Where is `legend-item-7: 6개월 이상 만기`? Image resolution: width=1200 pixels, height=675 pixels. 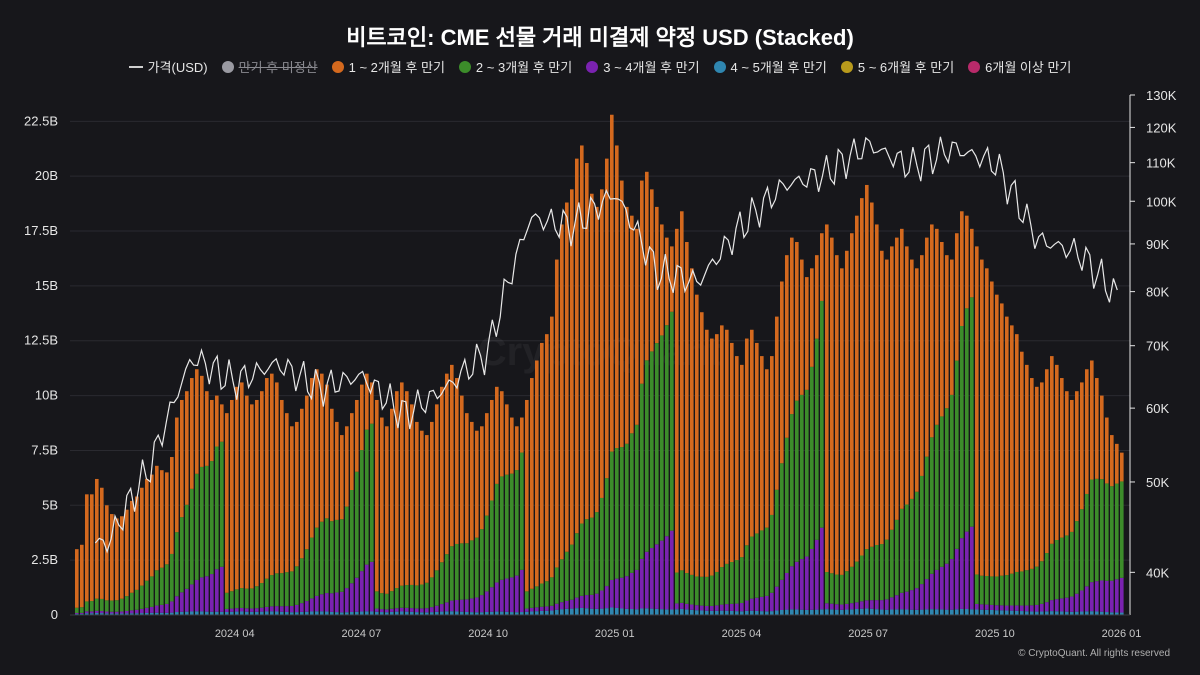 legend-item-7: 6개월 이상 만기 is located at coordinates (1019, 66).